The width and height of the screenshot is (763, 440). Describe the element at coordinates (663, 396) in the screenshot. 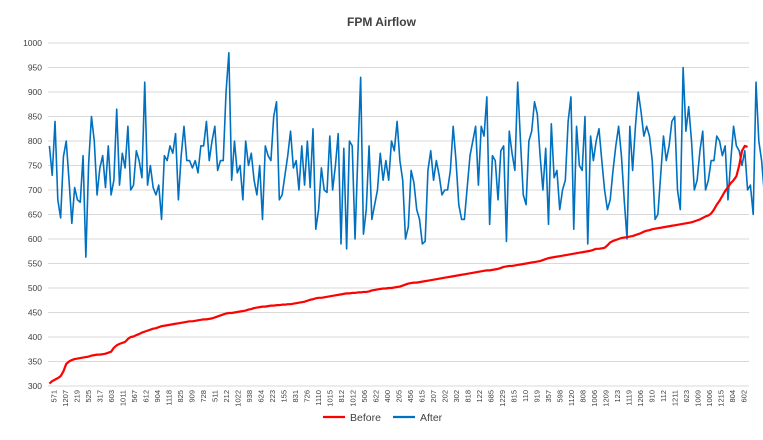

I see `x-tick-label: 112` at that location.